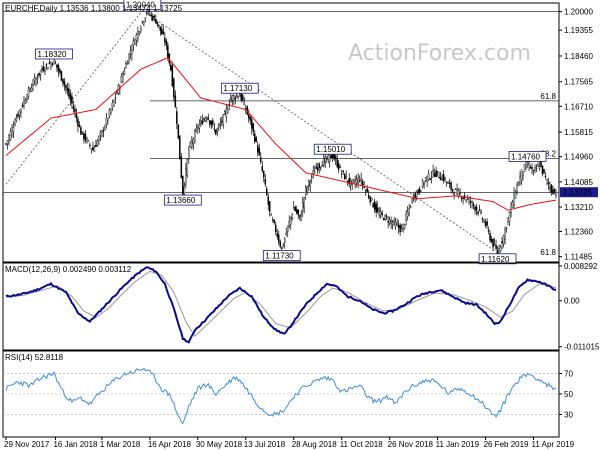  I want to click on price-tick-label: 1.17565, so click(578, 82).